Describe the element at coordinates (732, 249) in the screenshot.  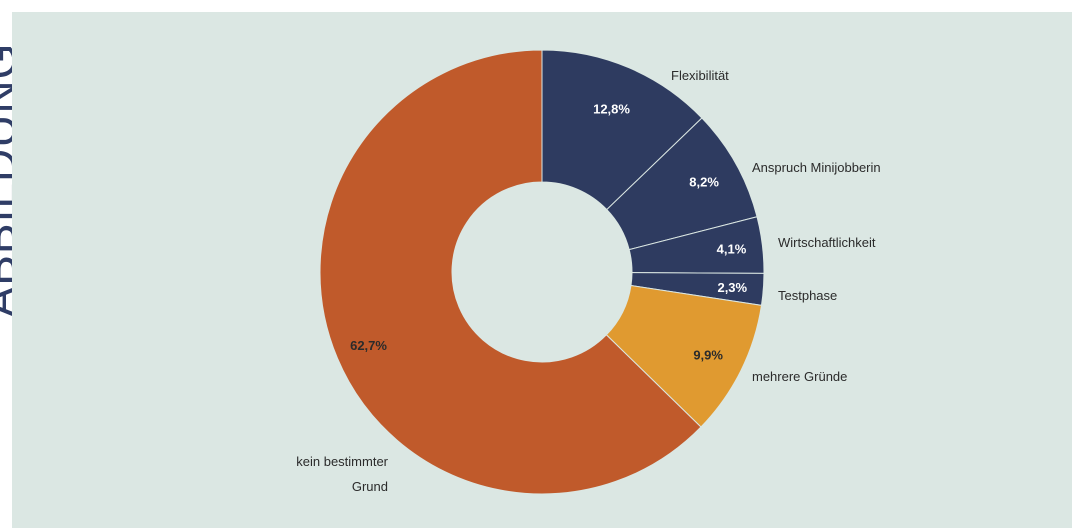
I see `value-label-wirtschaftlichkeit: 4,1%` at that location.